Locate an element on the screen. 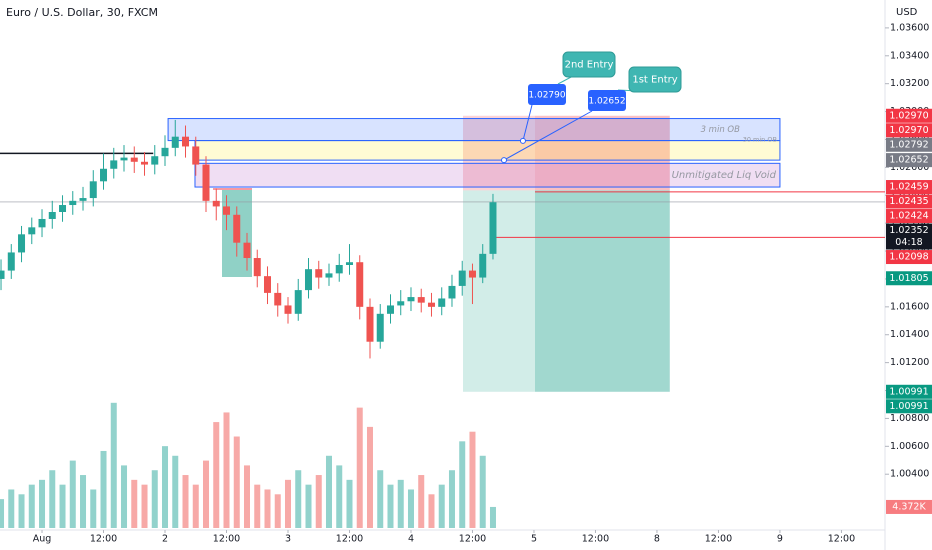  volume-label: 4.372K is located at coordinates (909, 506).